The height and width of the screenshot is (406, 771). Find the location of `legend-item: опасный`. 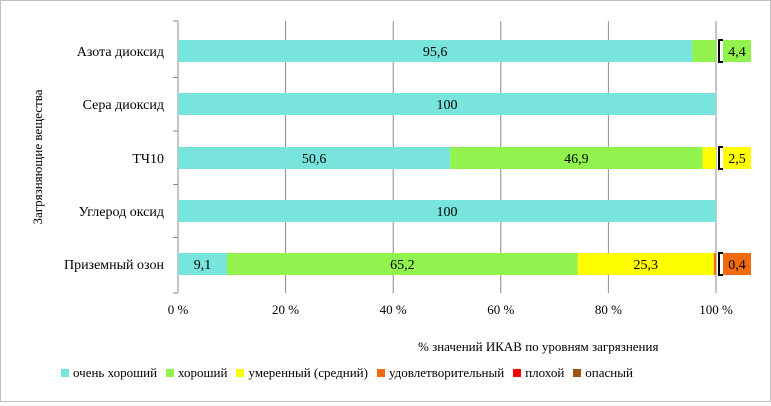

legend-item: опасный is located at coordinates (603, 373).